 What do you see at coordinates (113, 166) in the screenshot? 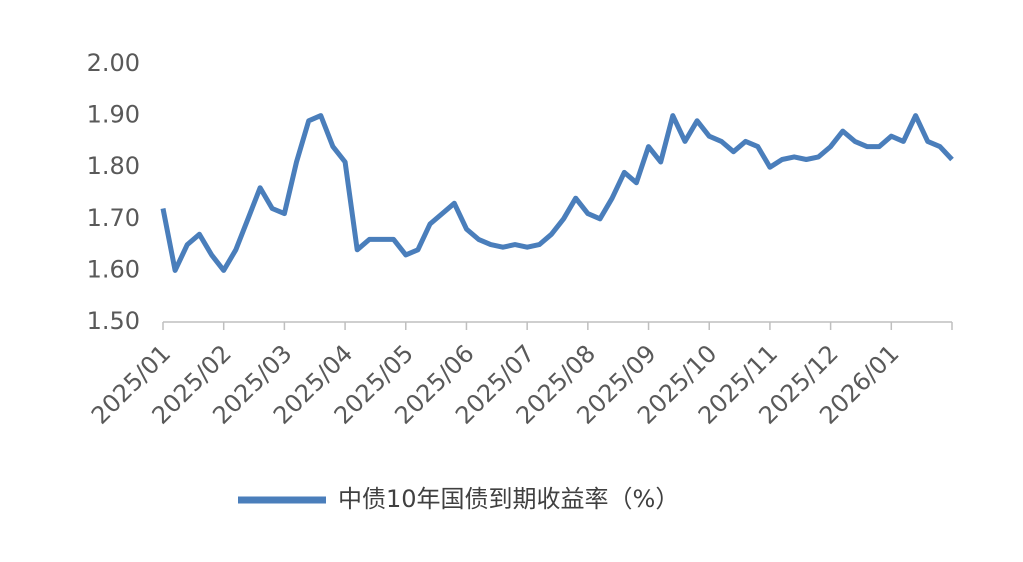
I see `y-tick-label: 1.80` at bounding box center [113, 166].